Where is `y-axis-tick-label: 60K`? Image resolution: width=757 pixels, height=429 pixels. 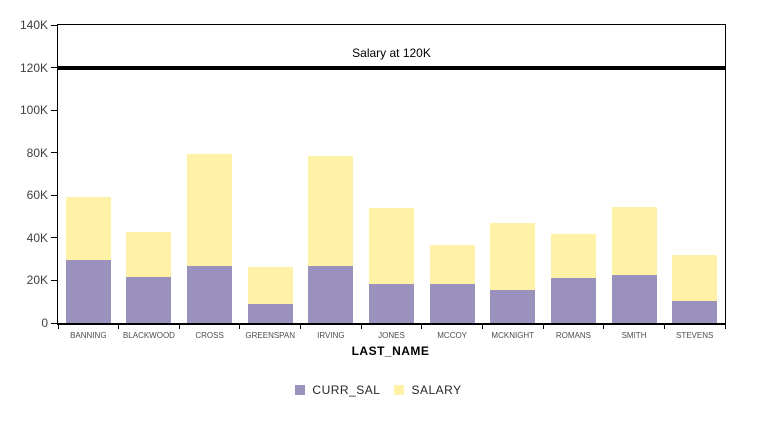
y-axis-tick-label: 60K is located at coordinates (37, 195).